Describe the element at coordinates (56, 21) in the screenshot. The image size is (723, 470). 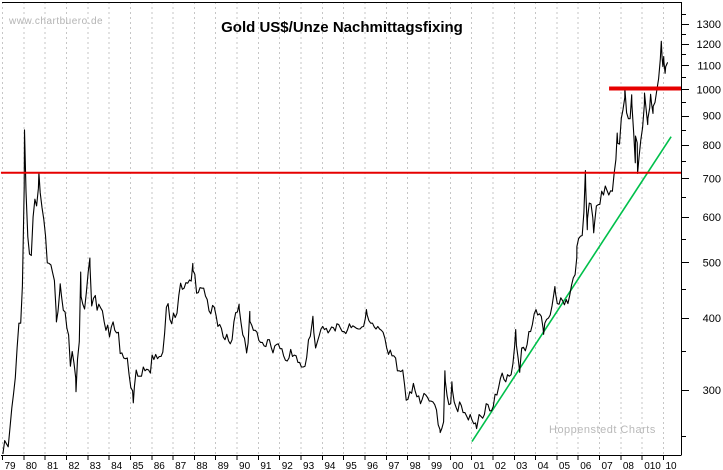
I see `watermark: www.chartbuero.de` at that location.